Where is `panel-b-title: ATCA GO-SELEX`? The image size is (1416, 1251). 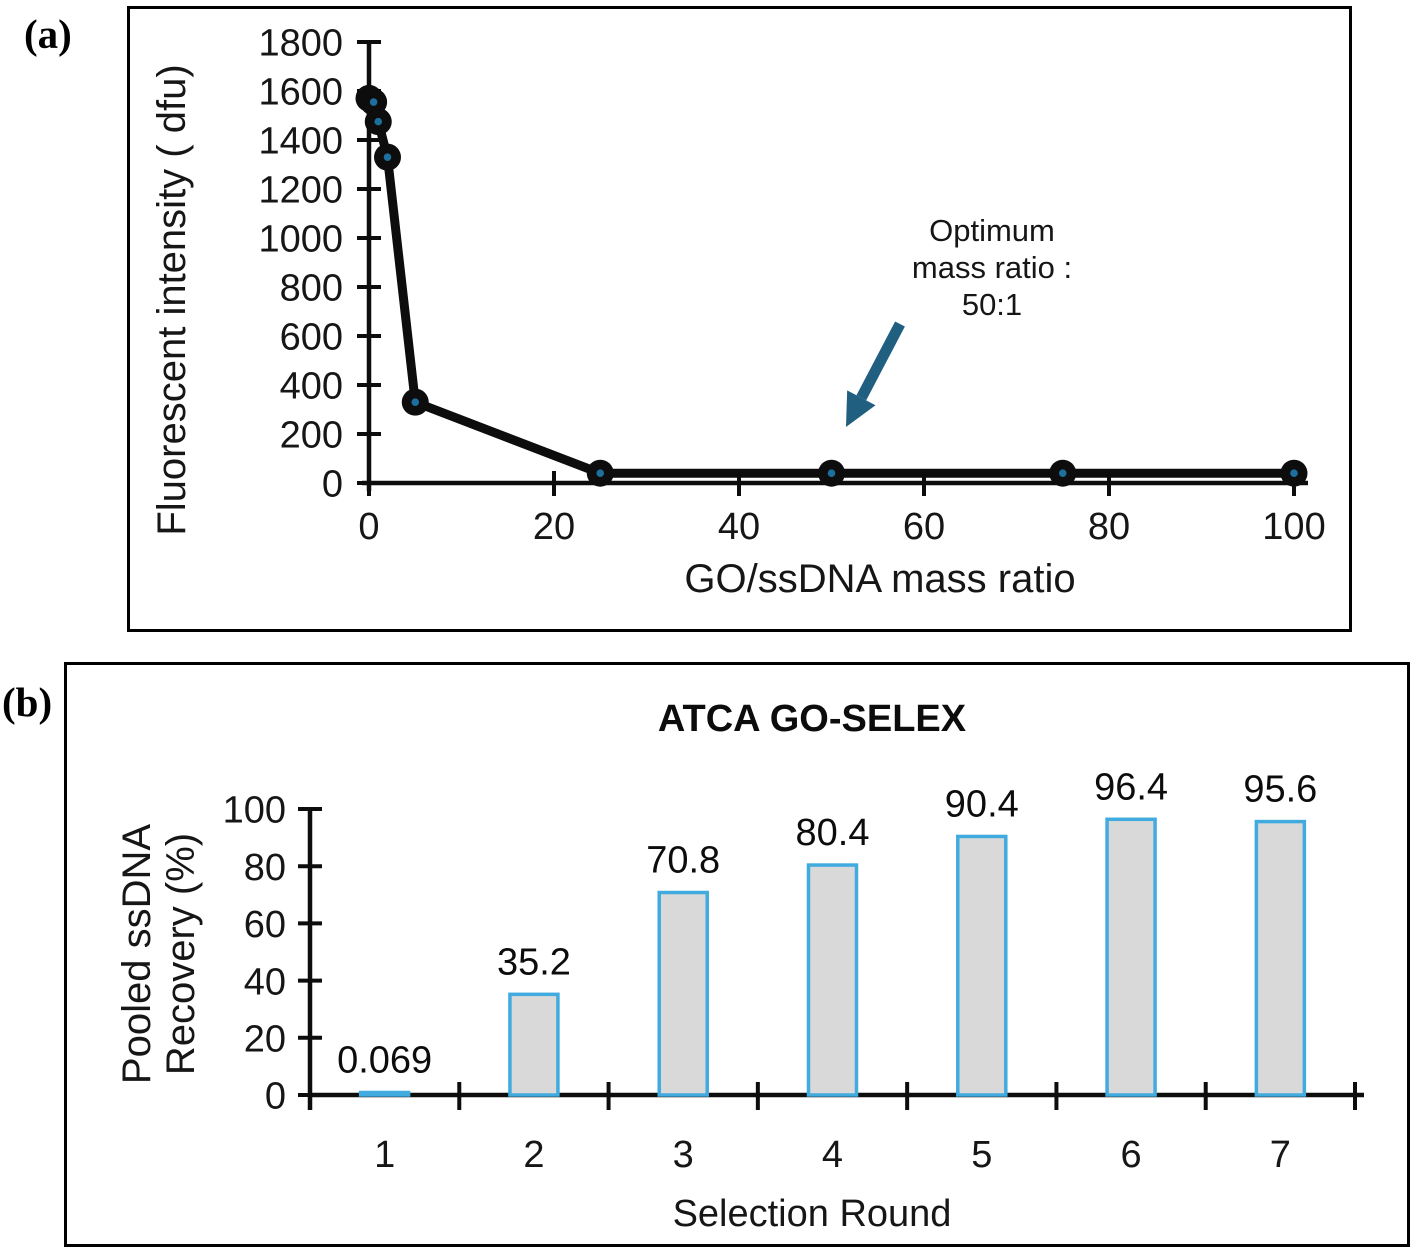
panel-b-title: ATCA GO-SELEX is located at coordinates (812, 719).